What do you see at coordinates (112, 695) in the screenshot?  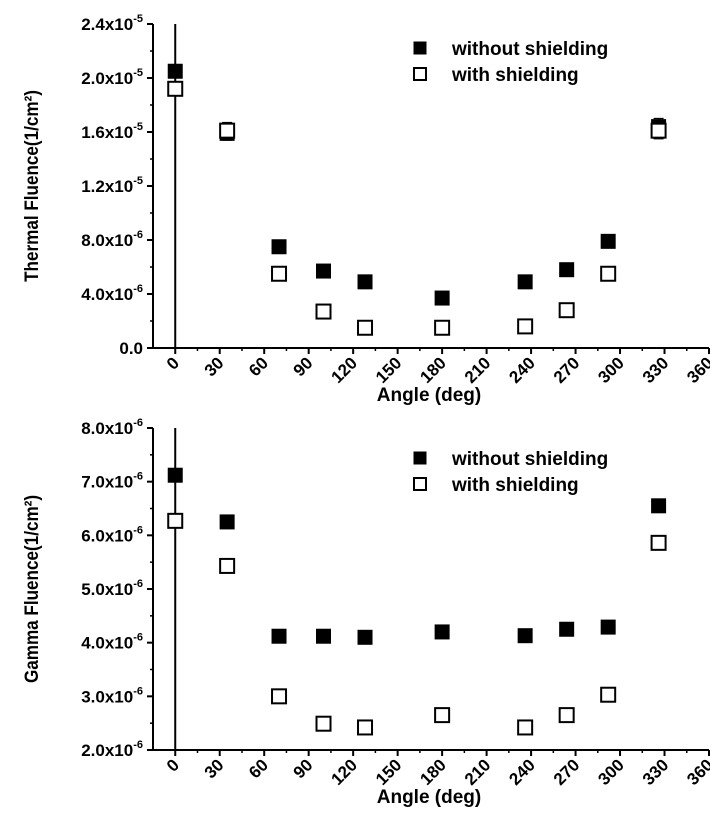 I see `y-tick-label: 3.0x10⁻⁶` at bounding box center [112, 695].